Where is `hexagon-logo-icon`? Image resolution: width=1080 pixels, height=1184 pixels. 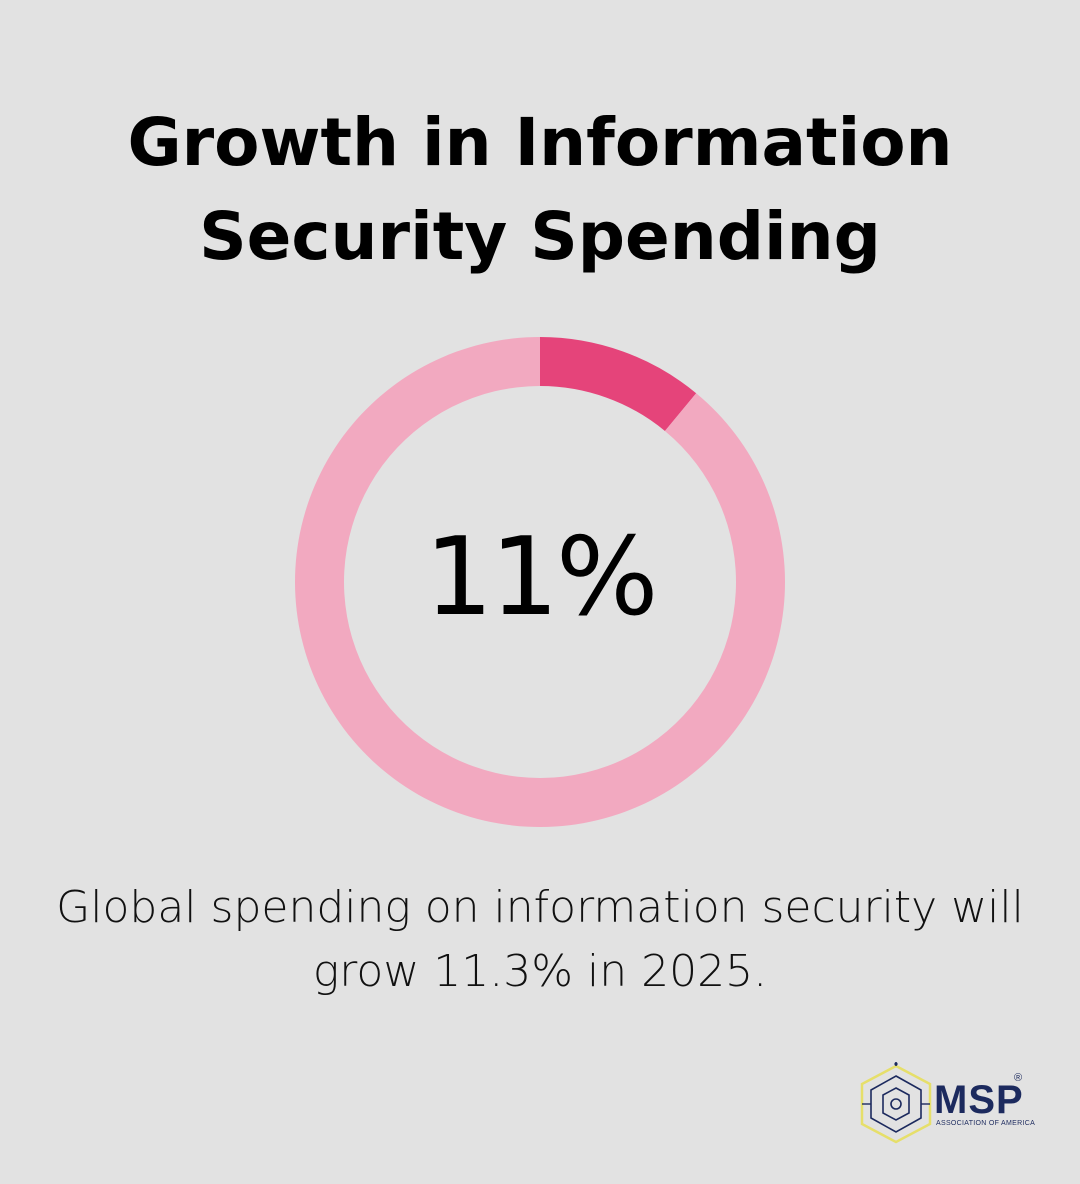
hexagon-logo-icon is located at coordinates (896, 1103).